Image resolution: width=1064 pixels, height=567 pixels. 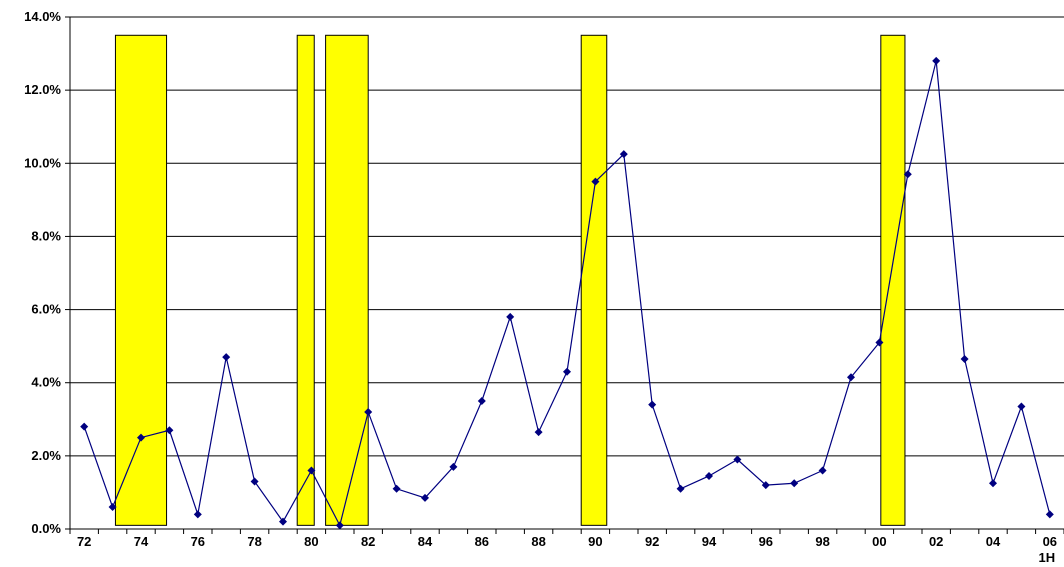 What do you see at coordinates (42, 162) in the screenshot?
I see `y-tick-label: 10.0%` at bounding box center [42, 162].